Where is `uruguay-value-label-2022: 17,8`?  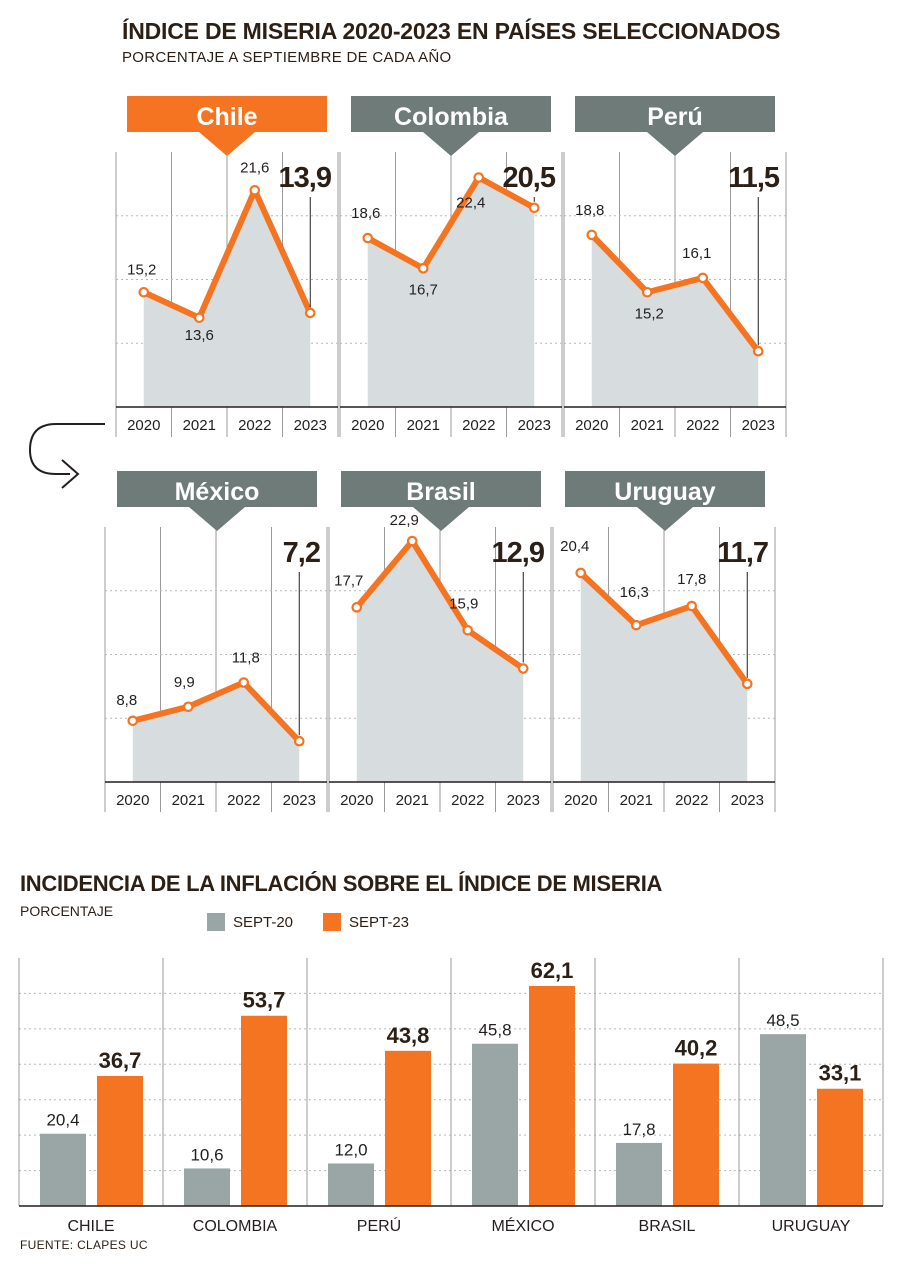 uruguay-value-label-2022: 17,8 is located at coordinates (691, 579).